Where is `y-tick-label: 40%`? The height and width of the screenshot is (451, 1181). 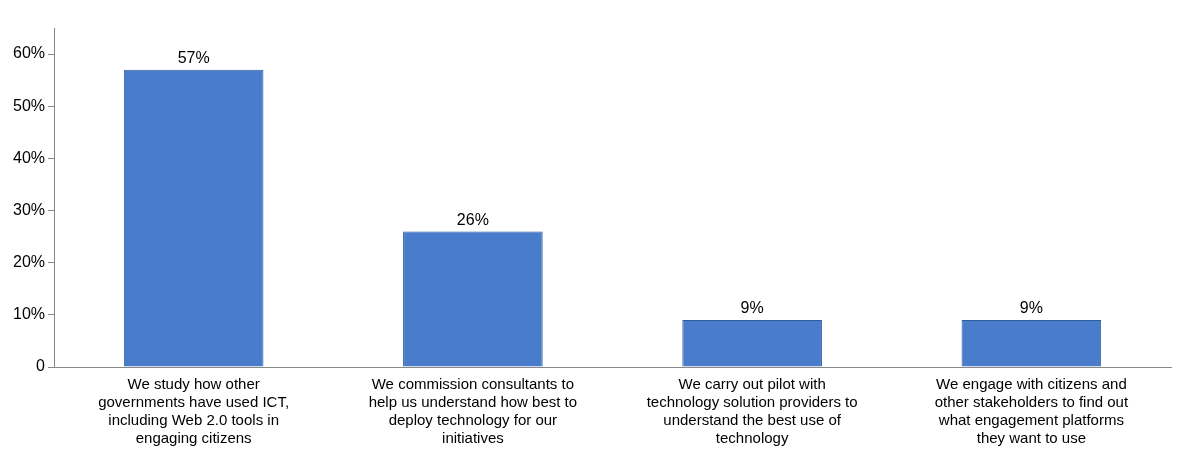
y-tick-label: 40% is located at coordinates (29, 157).